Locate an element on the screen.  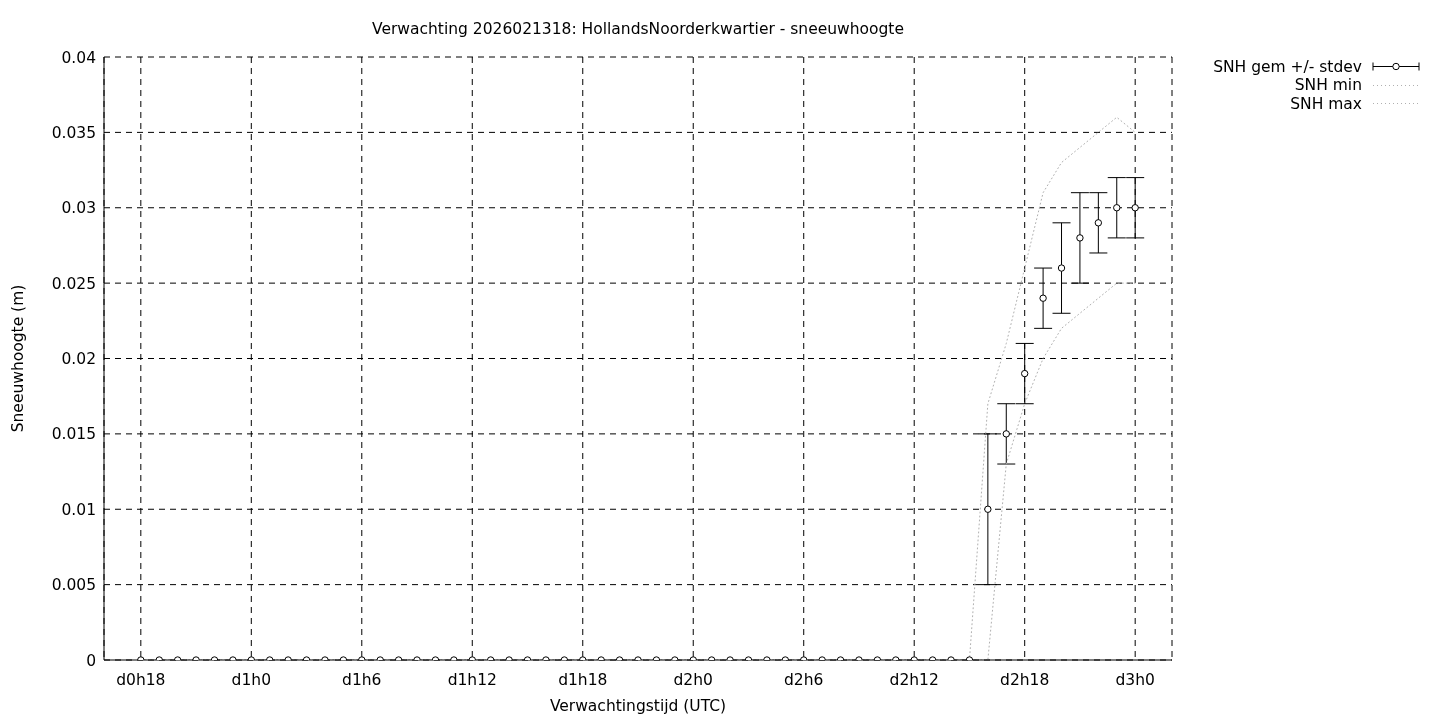
x-tick-label: d2h18 is located at coordinates (1025, 680).